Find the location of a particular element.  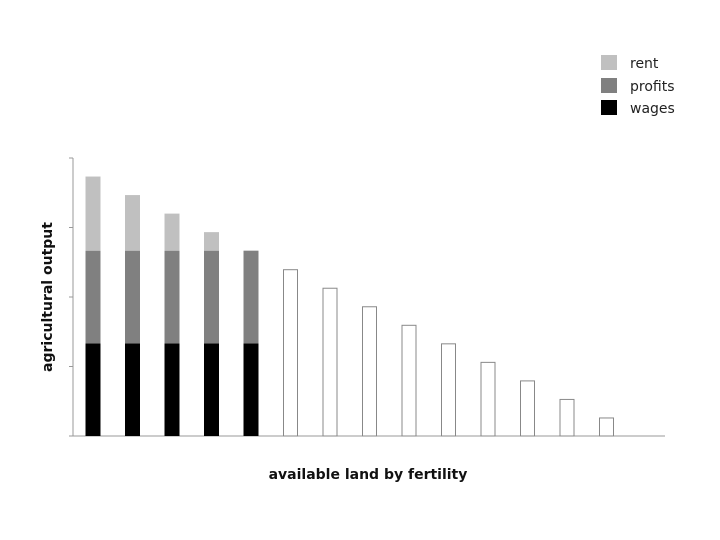

y-ticks is located at coordinates (71, 297).